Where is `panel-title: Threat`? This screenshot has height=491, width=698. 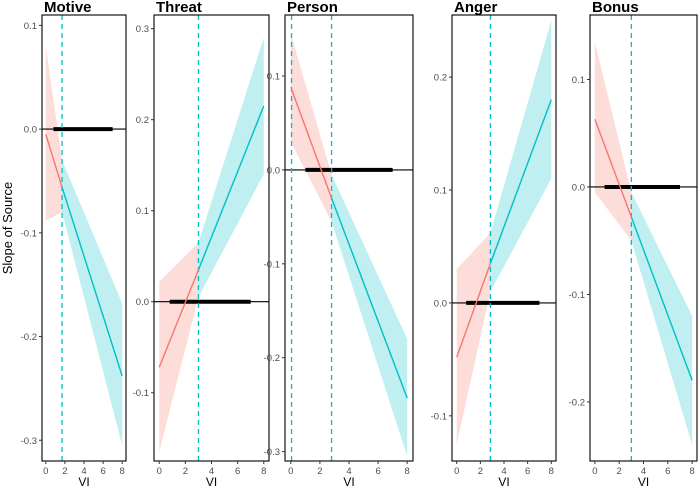
panel-title: Threat is located at coordinates (179, 8).